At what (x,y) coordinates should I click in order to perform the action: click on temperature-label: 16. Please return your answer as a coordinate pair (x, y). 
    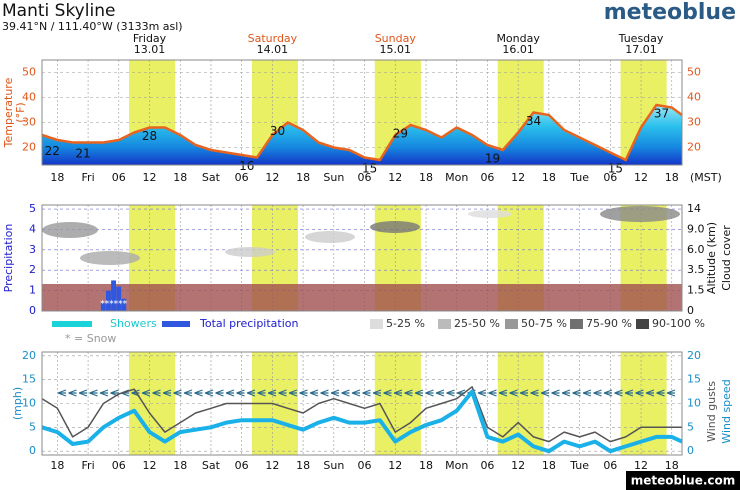
    Looking at the image, I should click on (246, 166).